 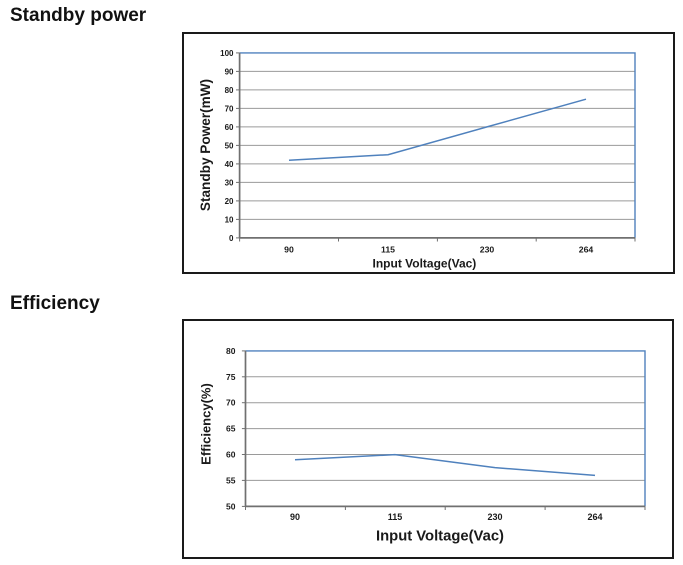 I want to click on svg-text: 75, so click(x=231, y=377).